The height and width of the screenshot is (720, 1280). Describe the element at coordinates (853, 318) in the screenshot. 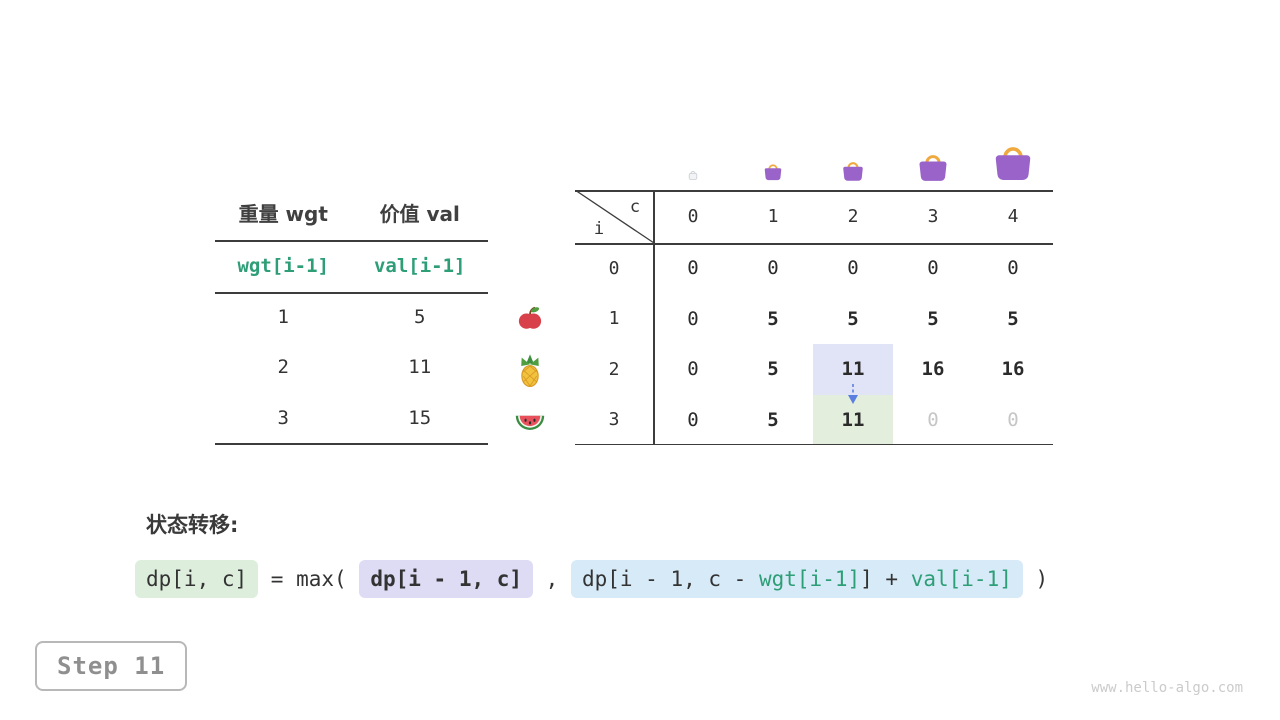

I see `dp-cell-1-2: 5` at that location.